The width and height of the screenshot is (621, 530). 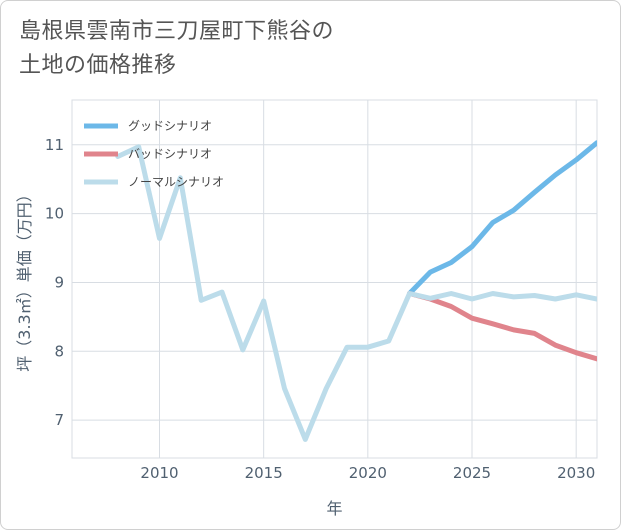 What do you see at coordinates (170, 154) in the screenshot?
I see `legend-bad-scenario-label: バッドシナリオ` at bounding box center [170, 154].